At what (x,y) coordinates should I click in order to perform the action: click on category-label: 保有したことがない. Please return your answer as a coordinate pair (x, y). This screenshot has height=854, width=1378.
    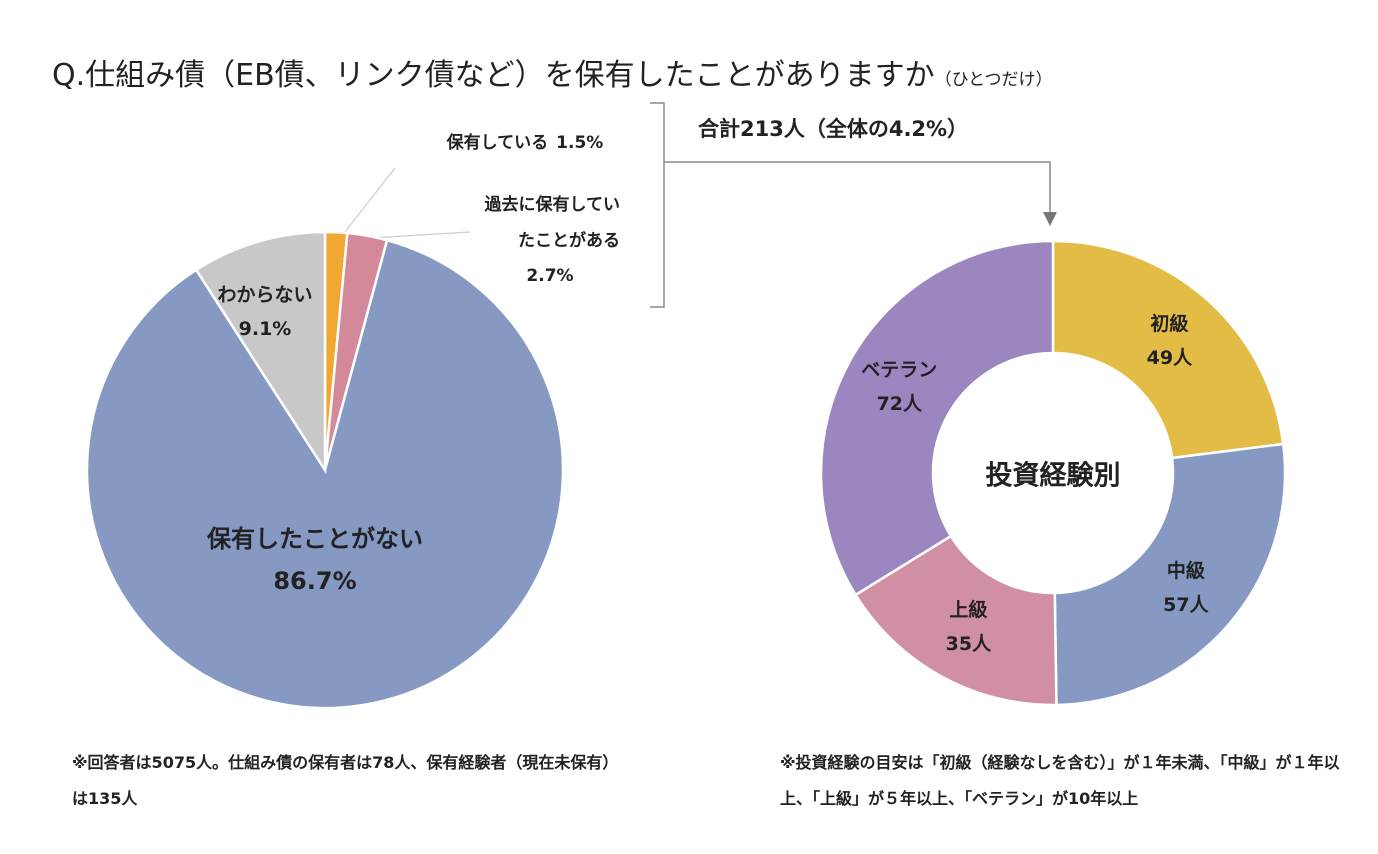
    Looking at the image, I should click on (315, 539).